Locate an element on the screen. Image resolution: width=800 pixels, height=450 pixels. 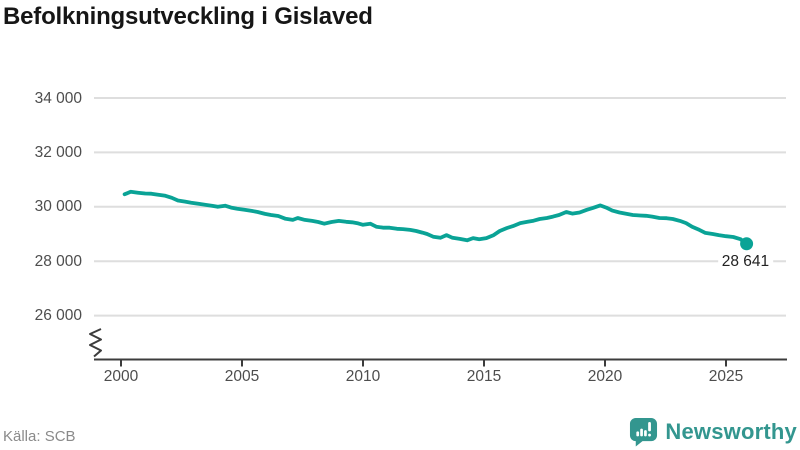
y-tick-label: 26 000 is located at coordinates (58, 316).